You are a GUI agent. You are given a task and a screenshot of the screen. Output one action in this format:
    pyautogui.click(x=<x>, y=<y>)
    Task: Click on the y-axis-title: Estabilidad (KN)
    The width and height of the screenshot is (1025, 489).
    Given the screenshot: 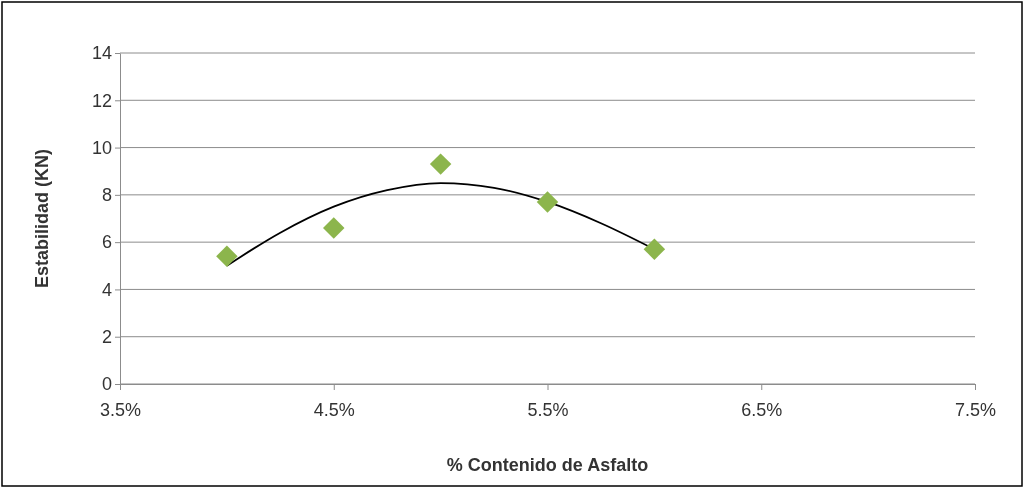 What is the action you would take?
    pyautogui.click(x=42, y=218)
    